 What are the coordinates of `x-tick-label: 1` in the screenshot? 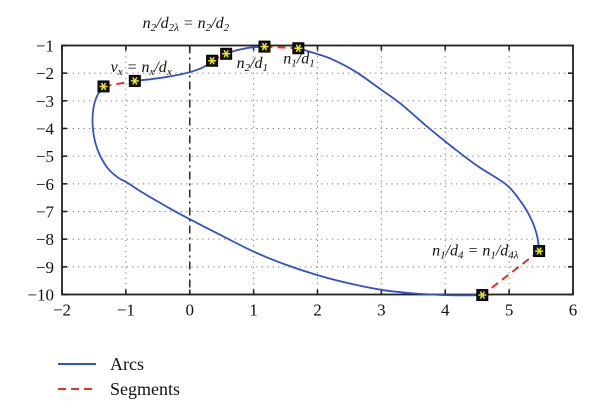 It's located at (253, 310).